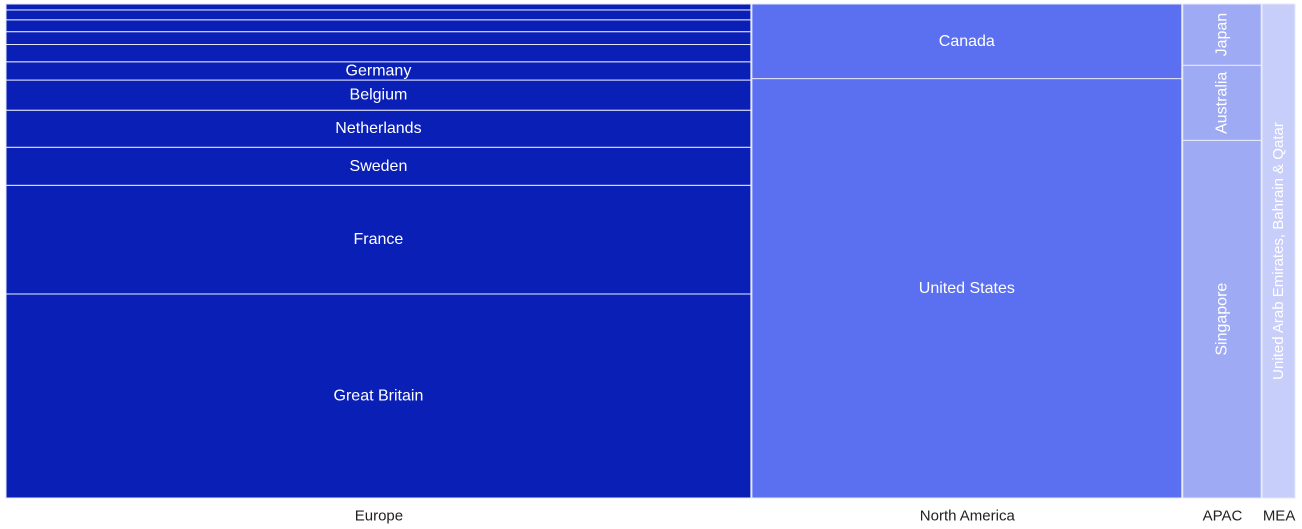 The width and height of the screenshot is (1302, 529). I want to click on cell-apac-japan, so click(1222, 34).